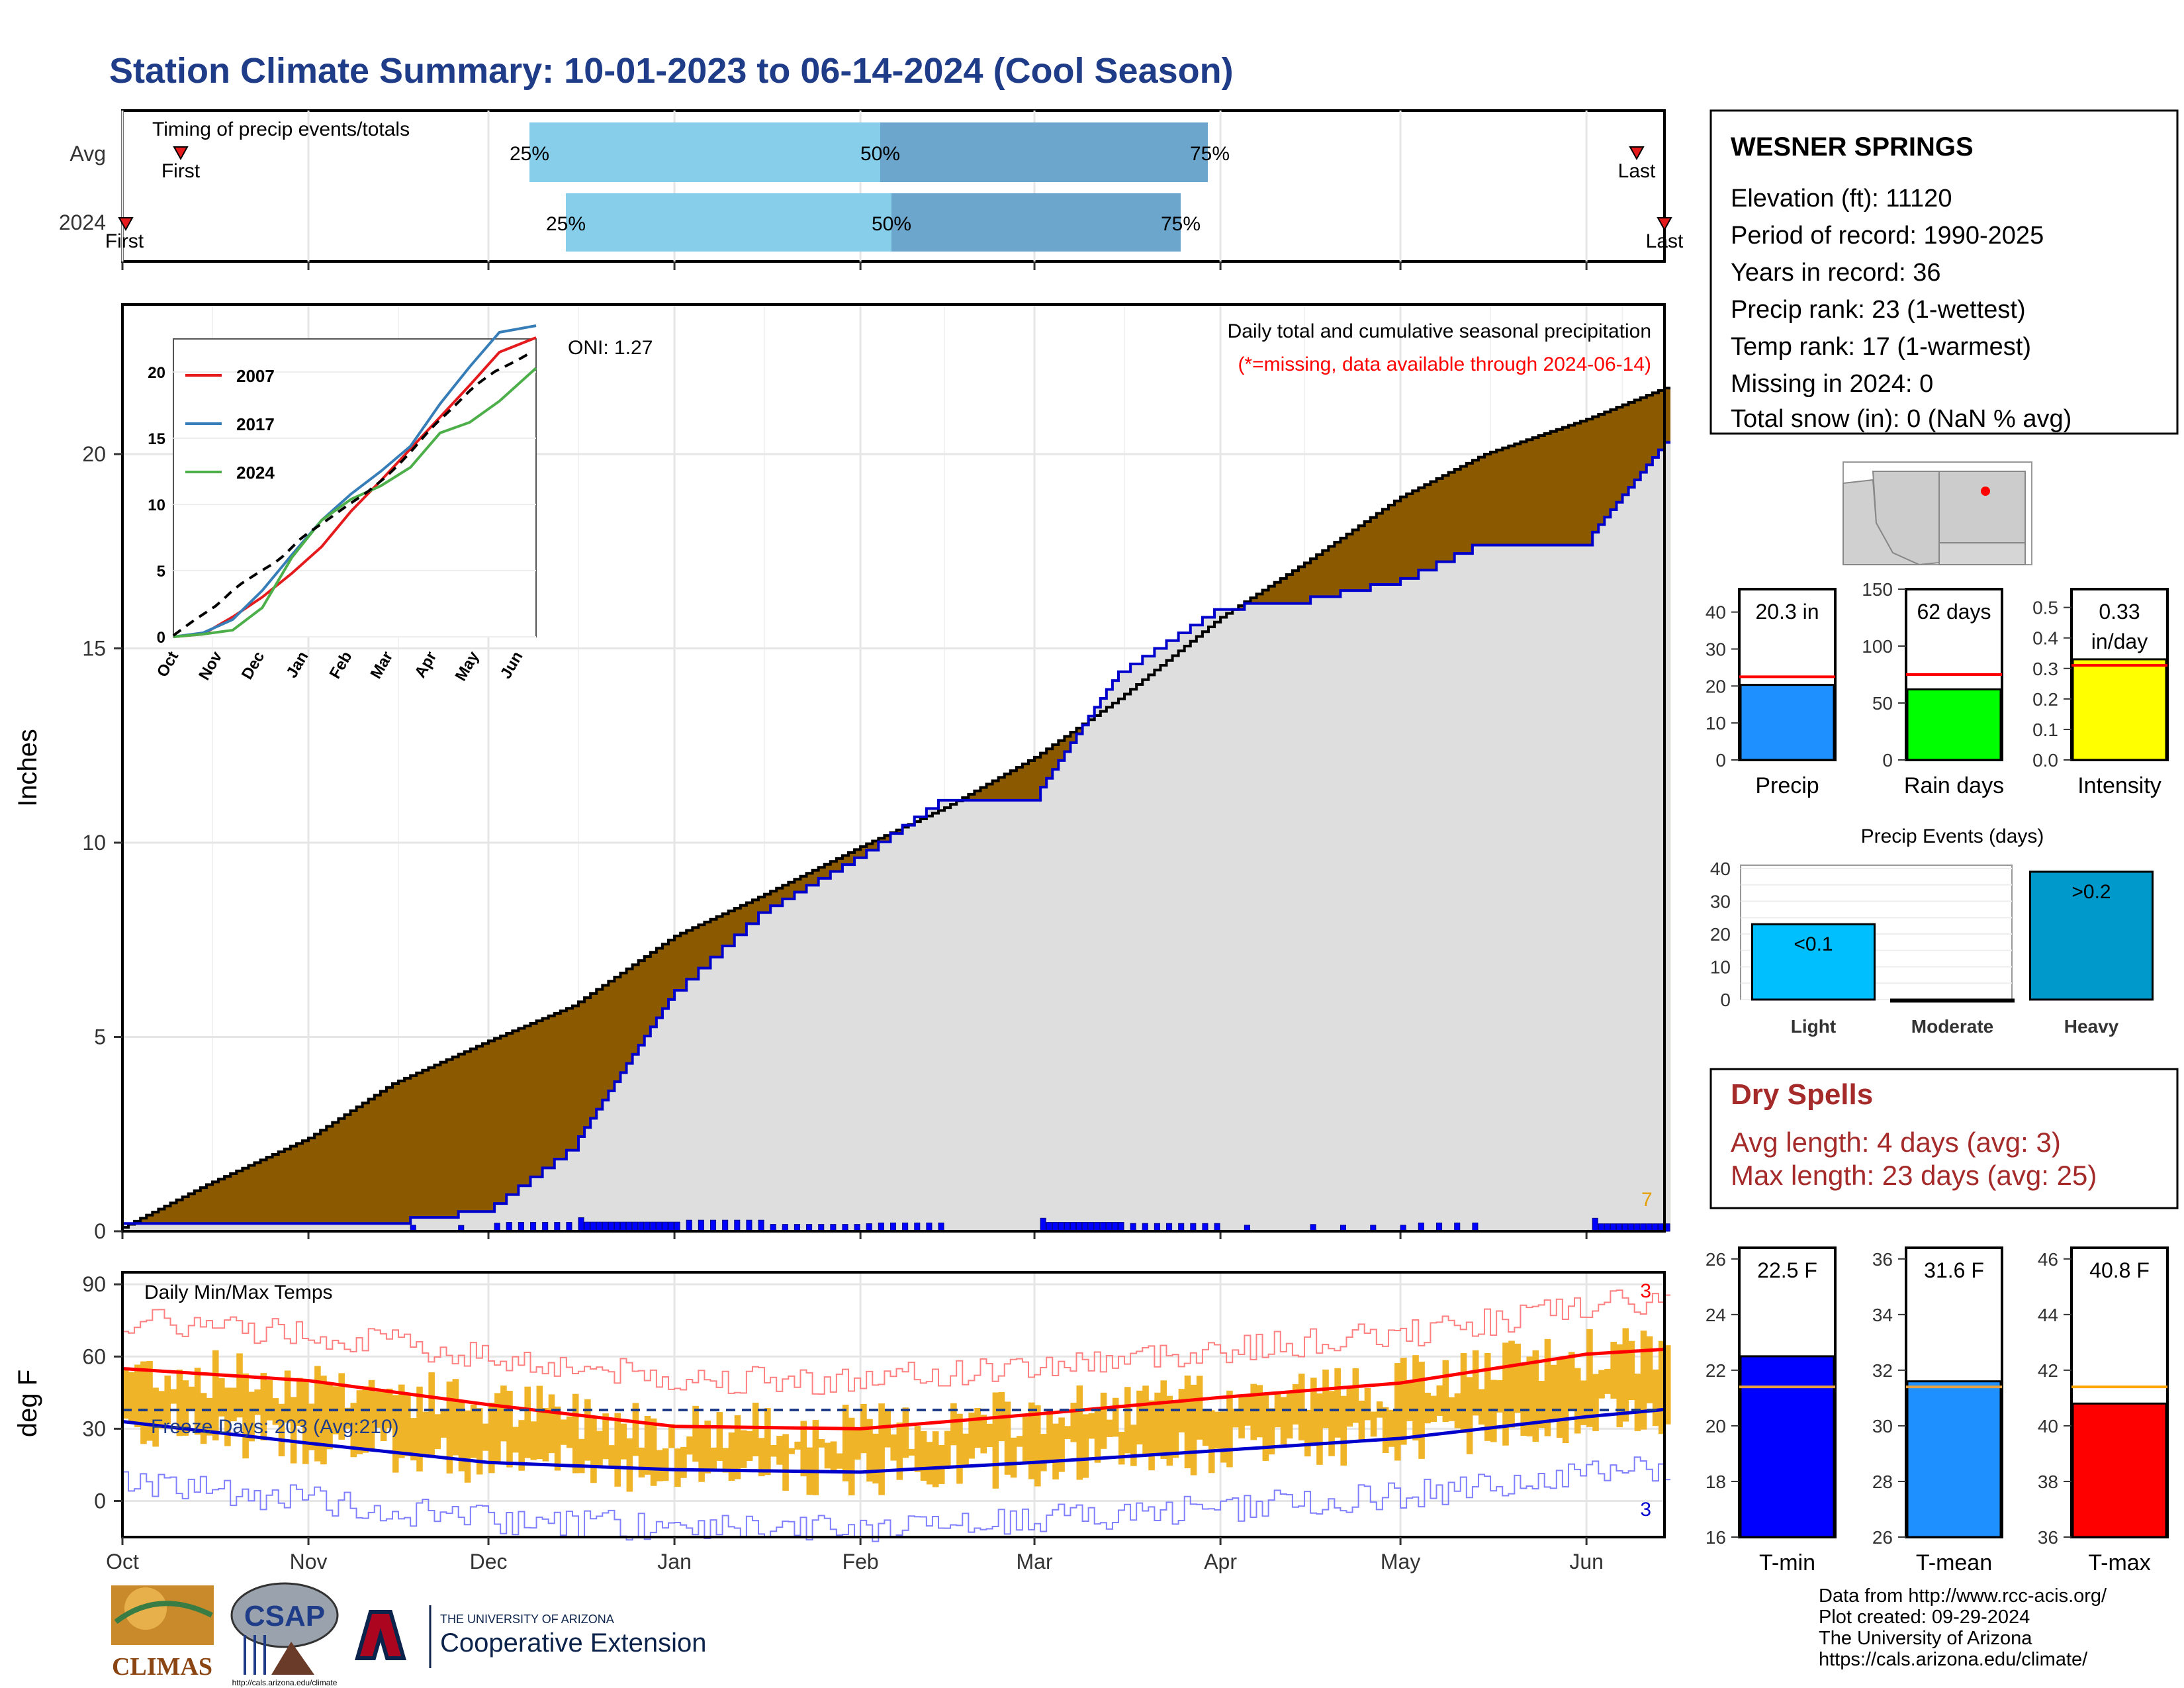 This screenshot has height=1688, width=2184. Describe the element at coordinates (94, 1428) in the screenshot. I see `temp-ytick: 30` at that location.